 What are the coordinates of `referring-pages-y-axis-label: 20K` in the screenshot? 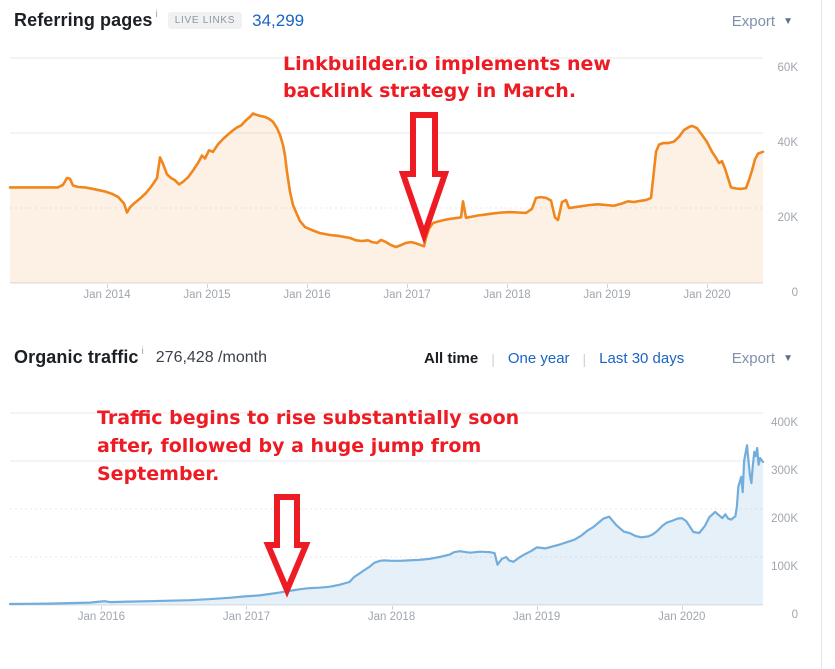 It's located at (787, 218).